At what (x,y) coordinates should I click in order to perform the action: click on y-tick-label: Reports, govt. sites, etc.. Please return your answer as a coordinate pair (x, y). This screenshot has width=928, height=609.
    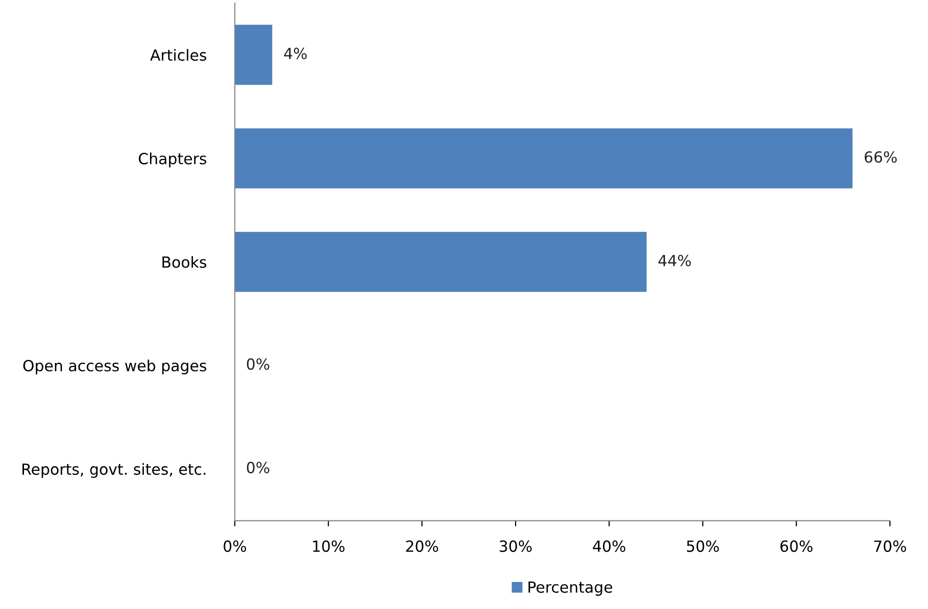
    Looking at the image, I should click on (114, 470).